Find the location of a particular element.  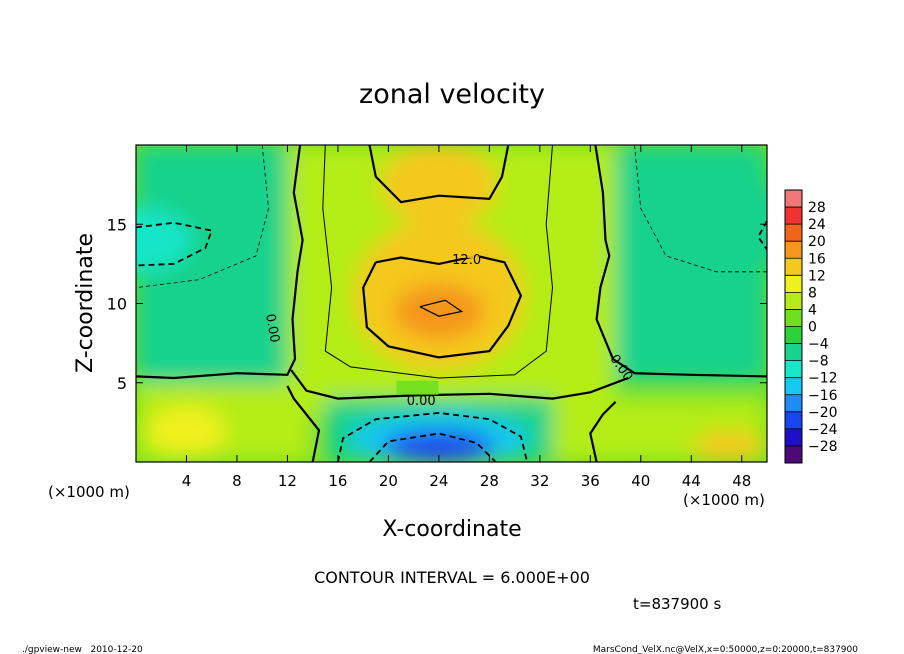

colorbar-label: 8 is located at coordinates (812, 293).